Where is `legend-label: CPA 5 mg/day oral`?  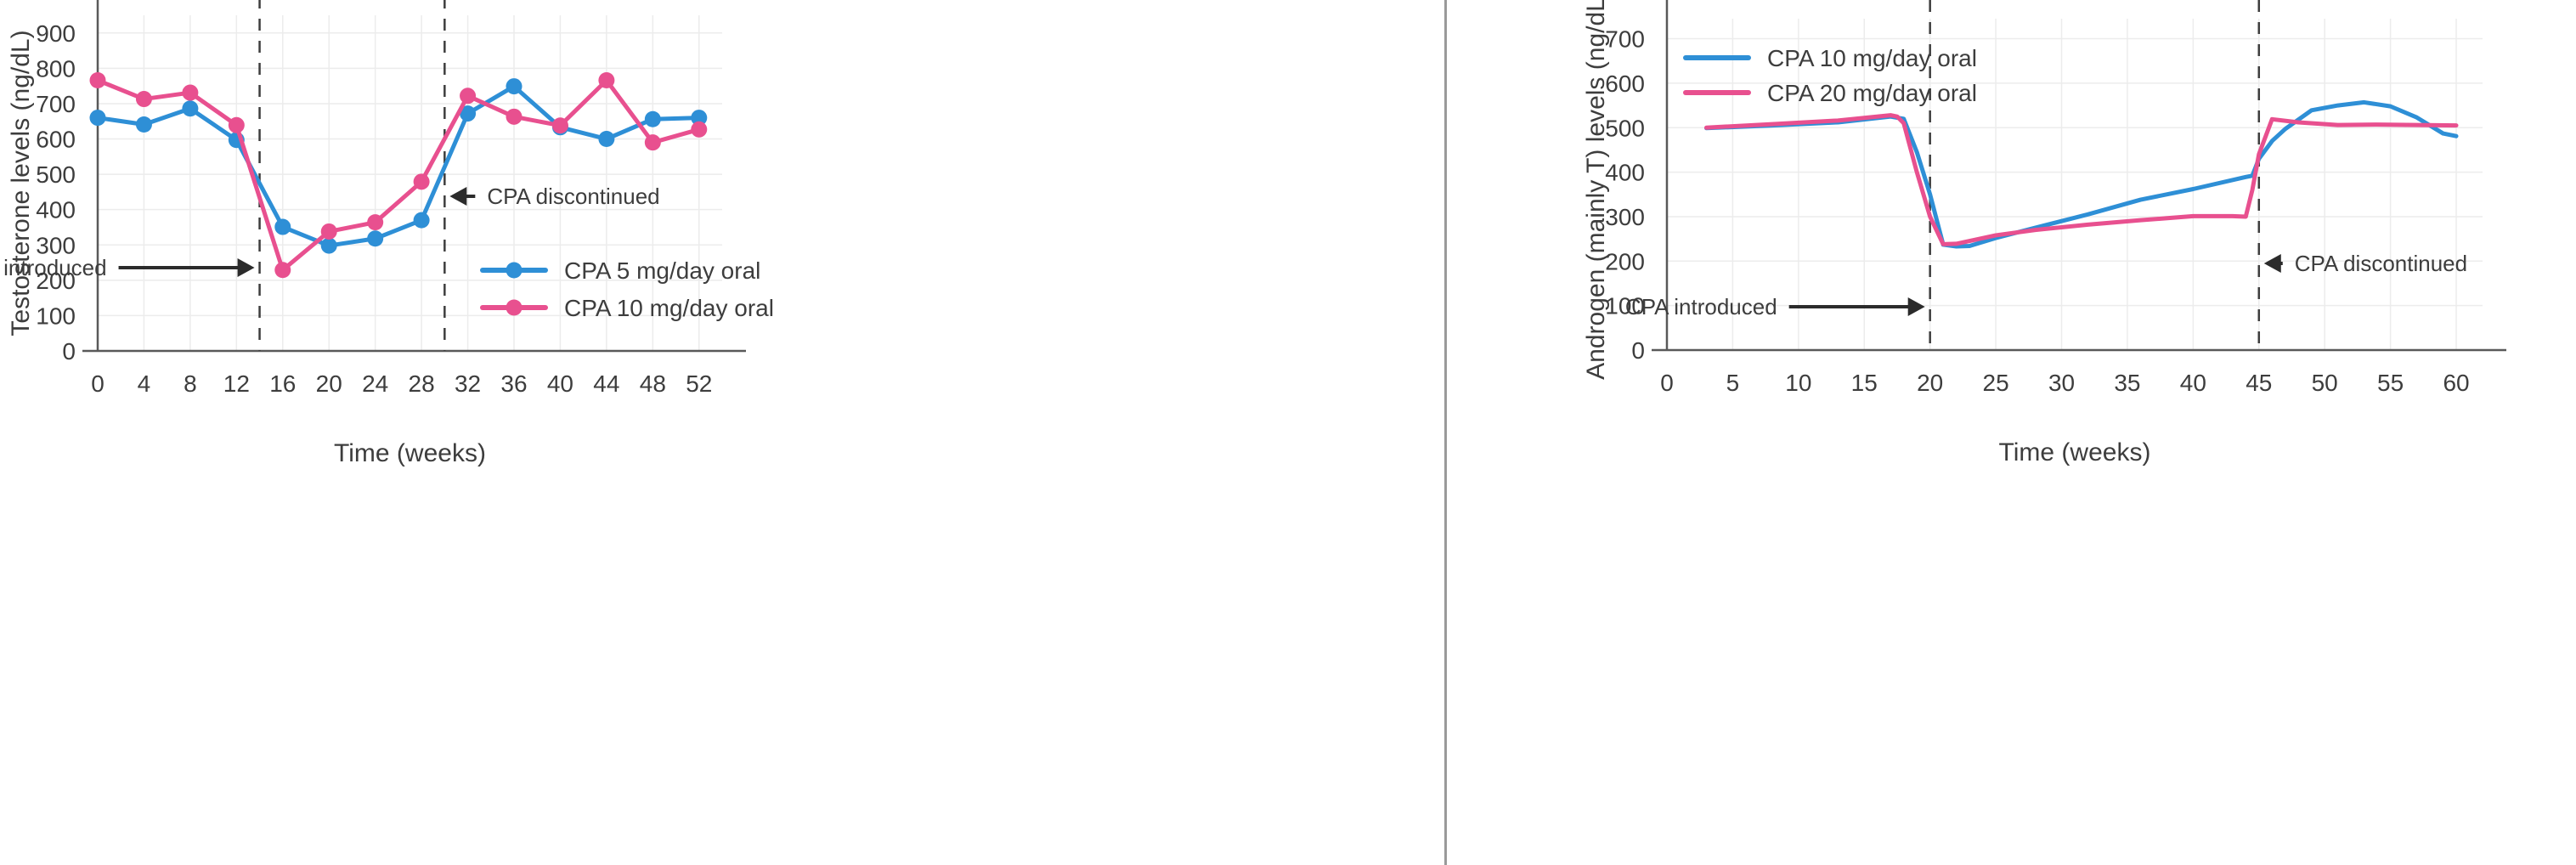 legend-label: CPA 5 mg/day oral is located at coordinates (662, 270).